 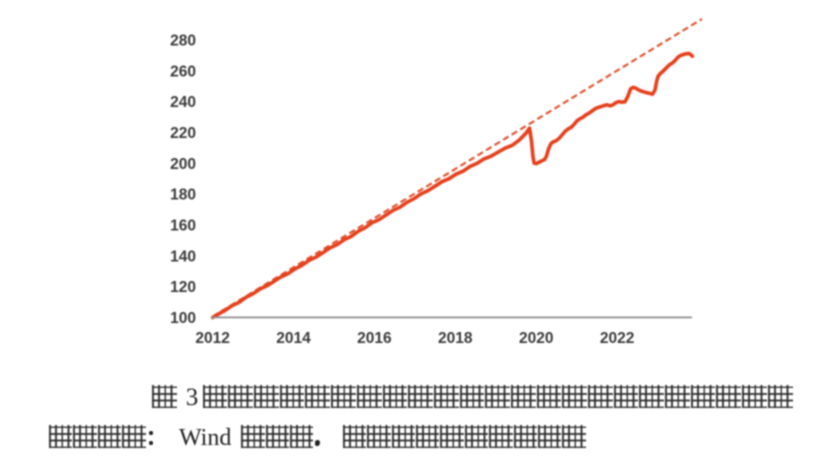 What do you see at coordinates (212, 338) in the screenshot?
I see `svg-text: 2012` at bounding box center [212, 338].